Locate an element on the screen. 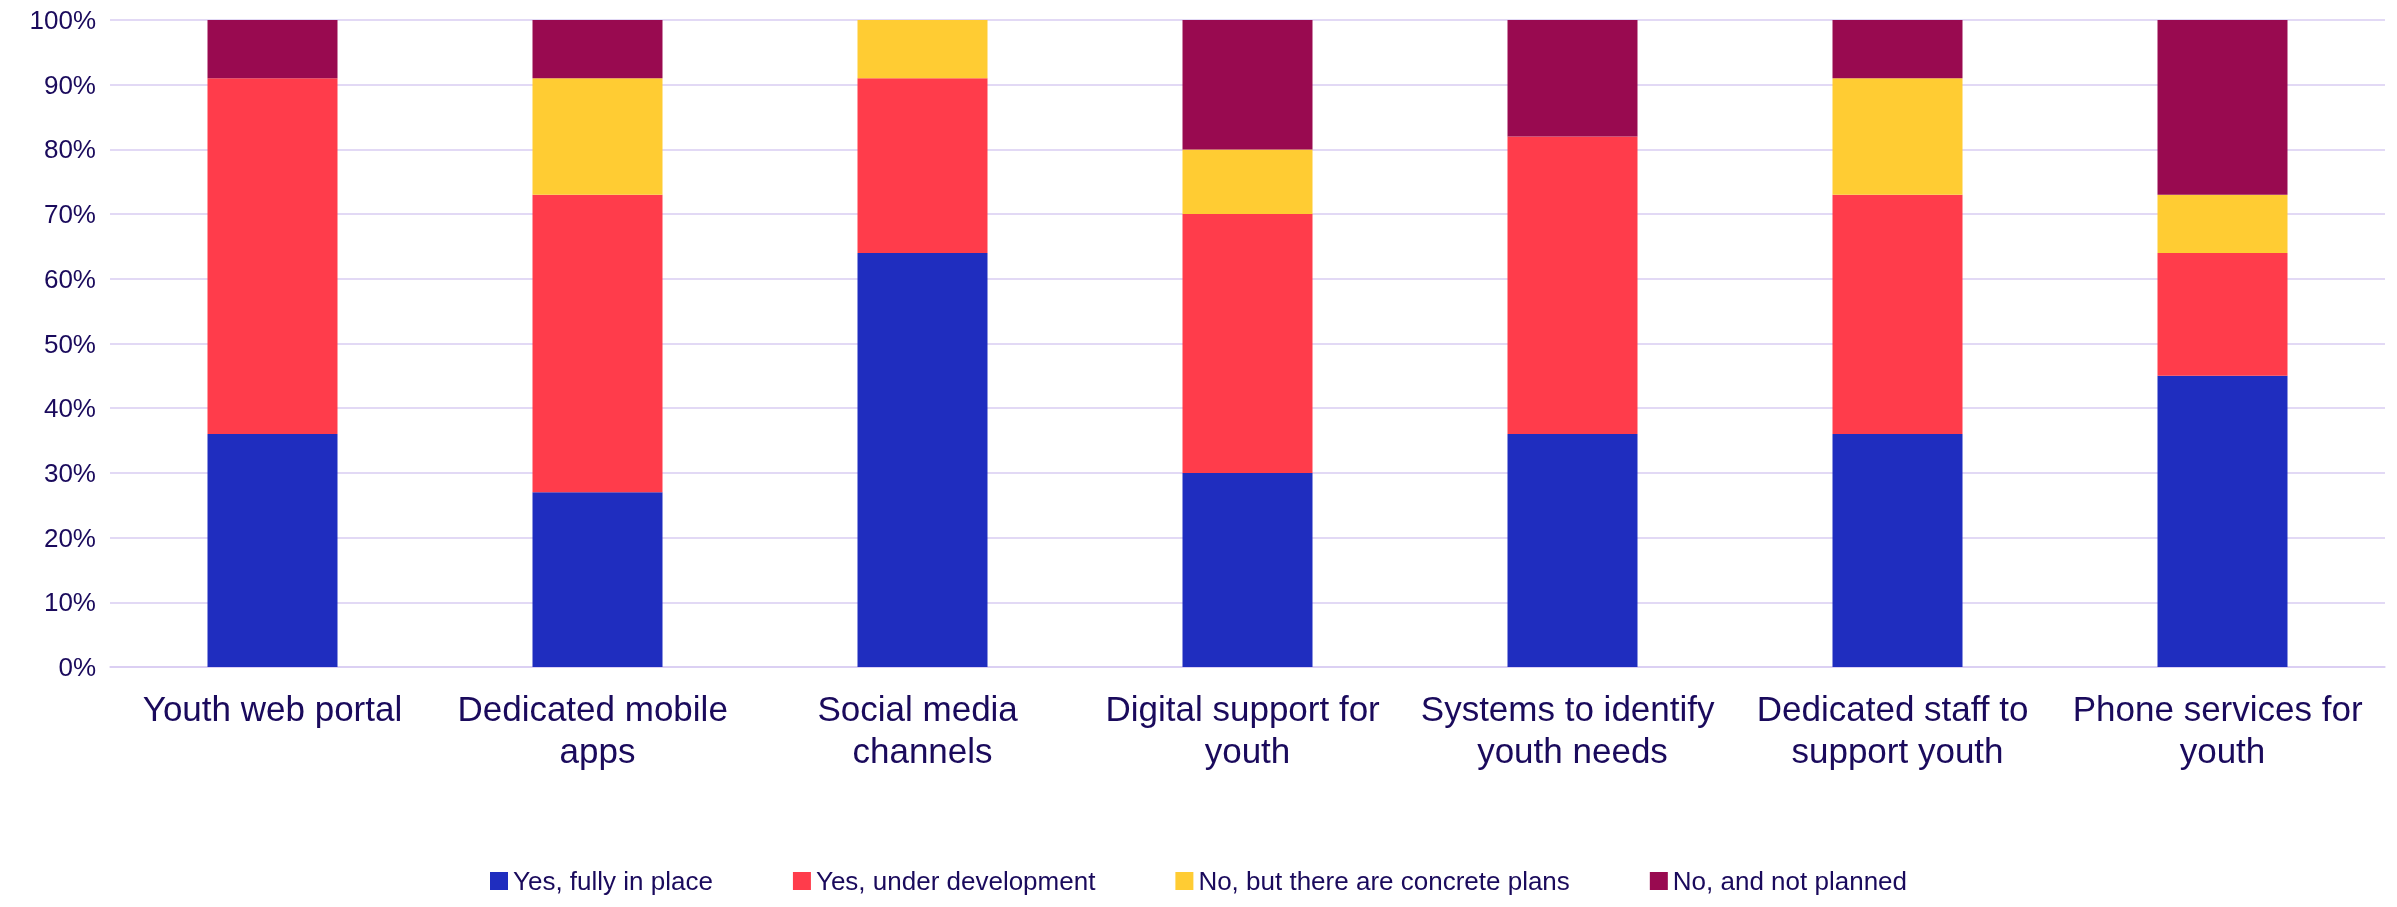 The width and height of the screenshot is (2397, 907). x-tick-label: Social media channels is located at coordinates (922, 729).